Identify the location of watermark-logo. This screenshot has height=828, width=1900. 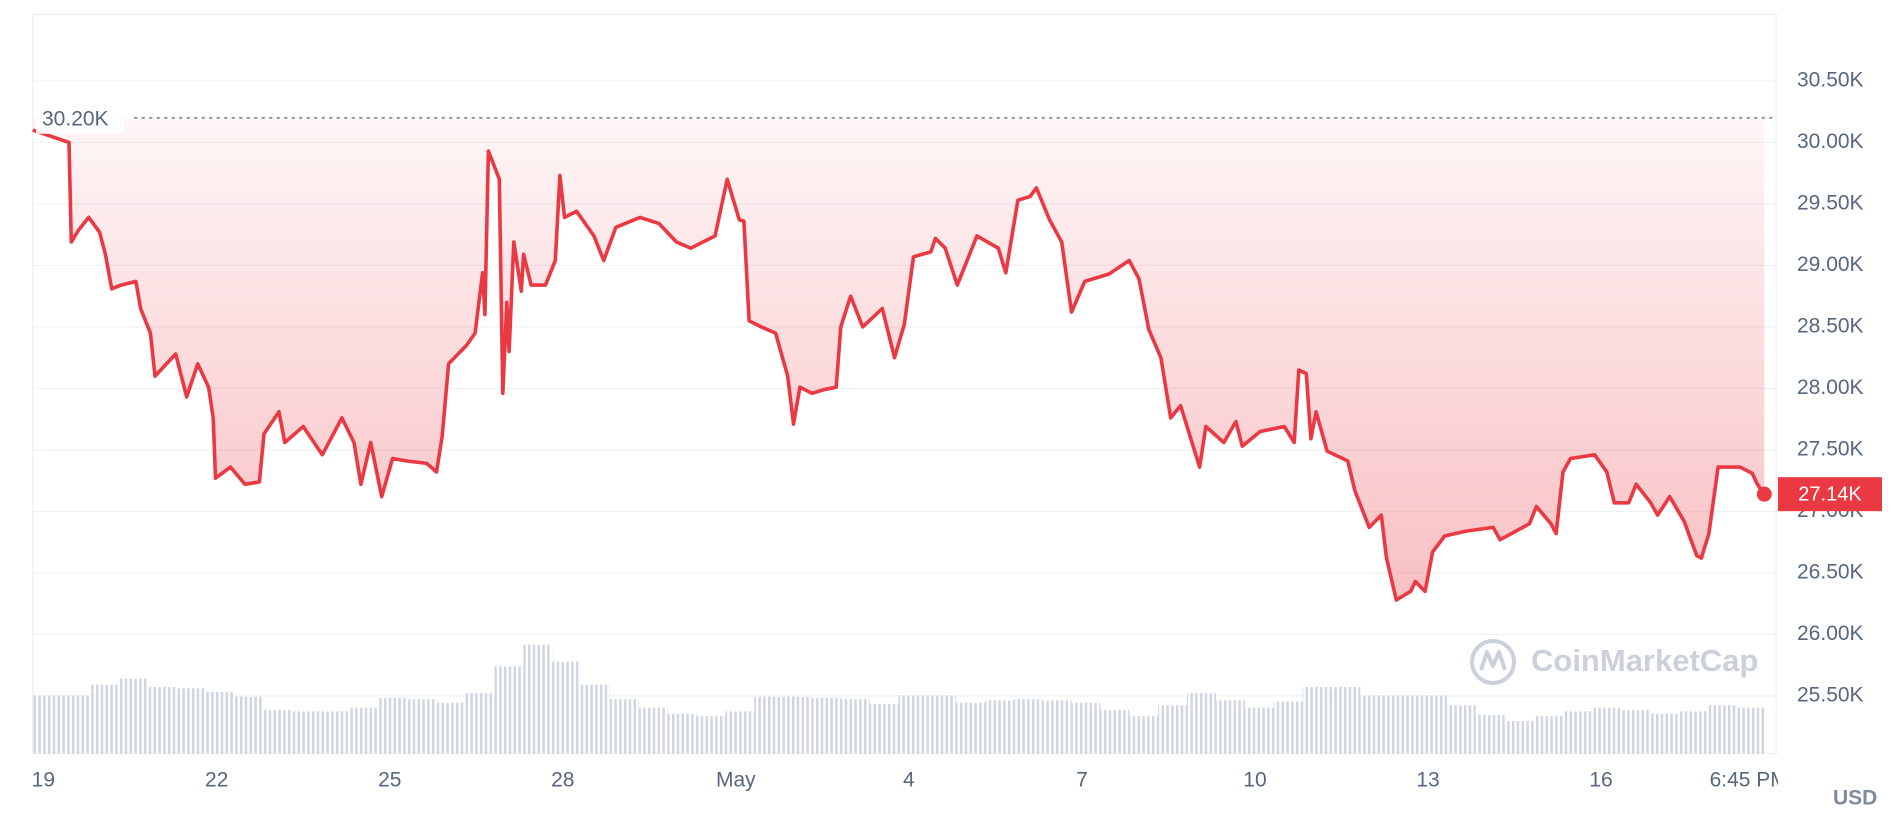
(1493, 662).